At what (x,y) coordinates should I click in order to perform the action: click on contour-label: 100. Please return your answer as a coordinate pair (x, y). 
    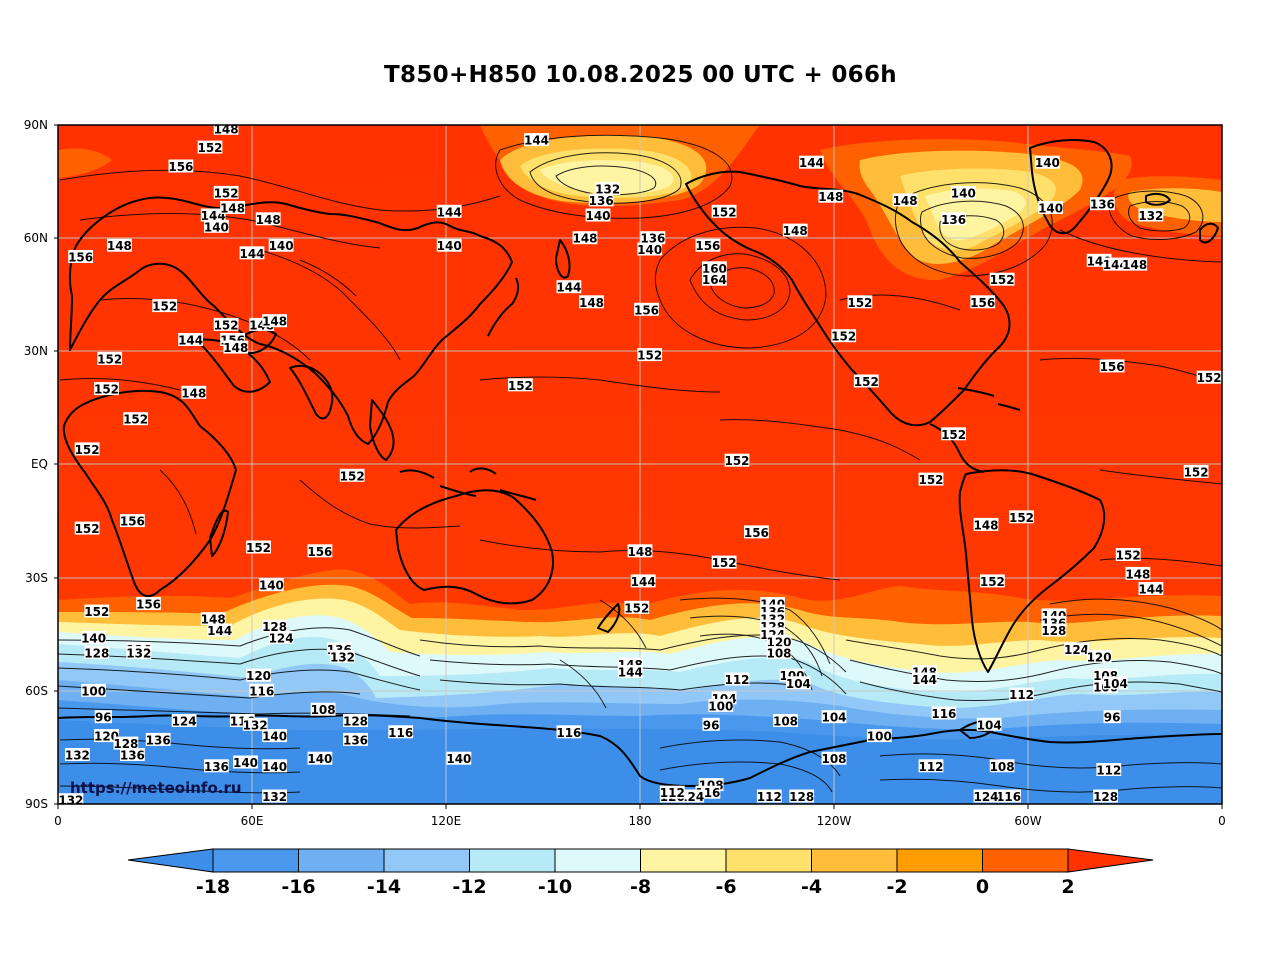
    Looking at the image, I should click on (720, 705).